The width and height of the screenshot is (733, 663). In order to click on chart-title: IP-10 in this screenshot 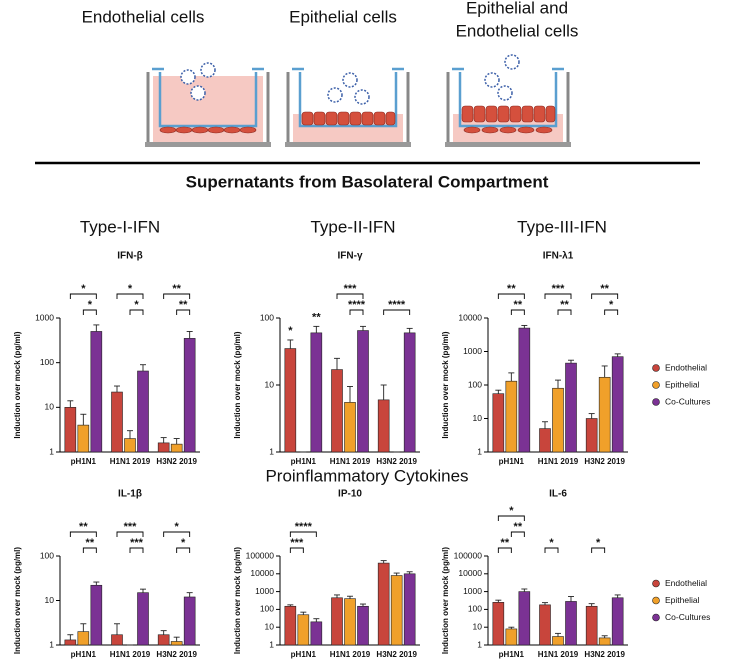, I will do `click(350, 494)`.